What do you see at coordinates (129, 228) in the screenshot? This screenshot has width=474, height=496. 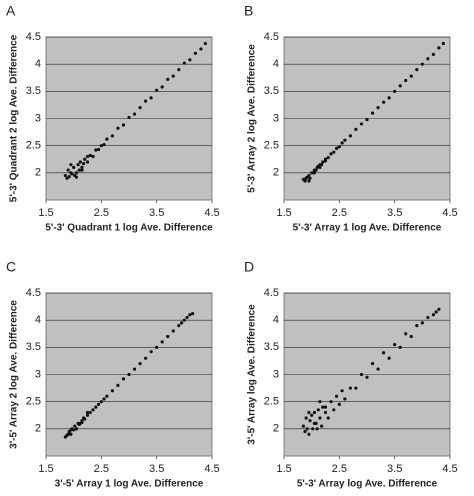 I see `x-axis-title: 5'-3' Quadrant 1 log Ave. Difference` at bounding box center [129, 228].